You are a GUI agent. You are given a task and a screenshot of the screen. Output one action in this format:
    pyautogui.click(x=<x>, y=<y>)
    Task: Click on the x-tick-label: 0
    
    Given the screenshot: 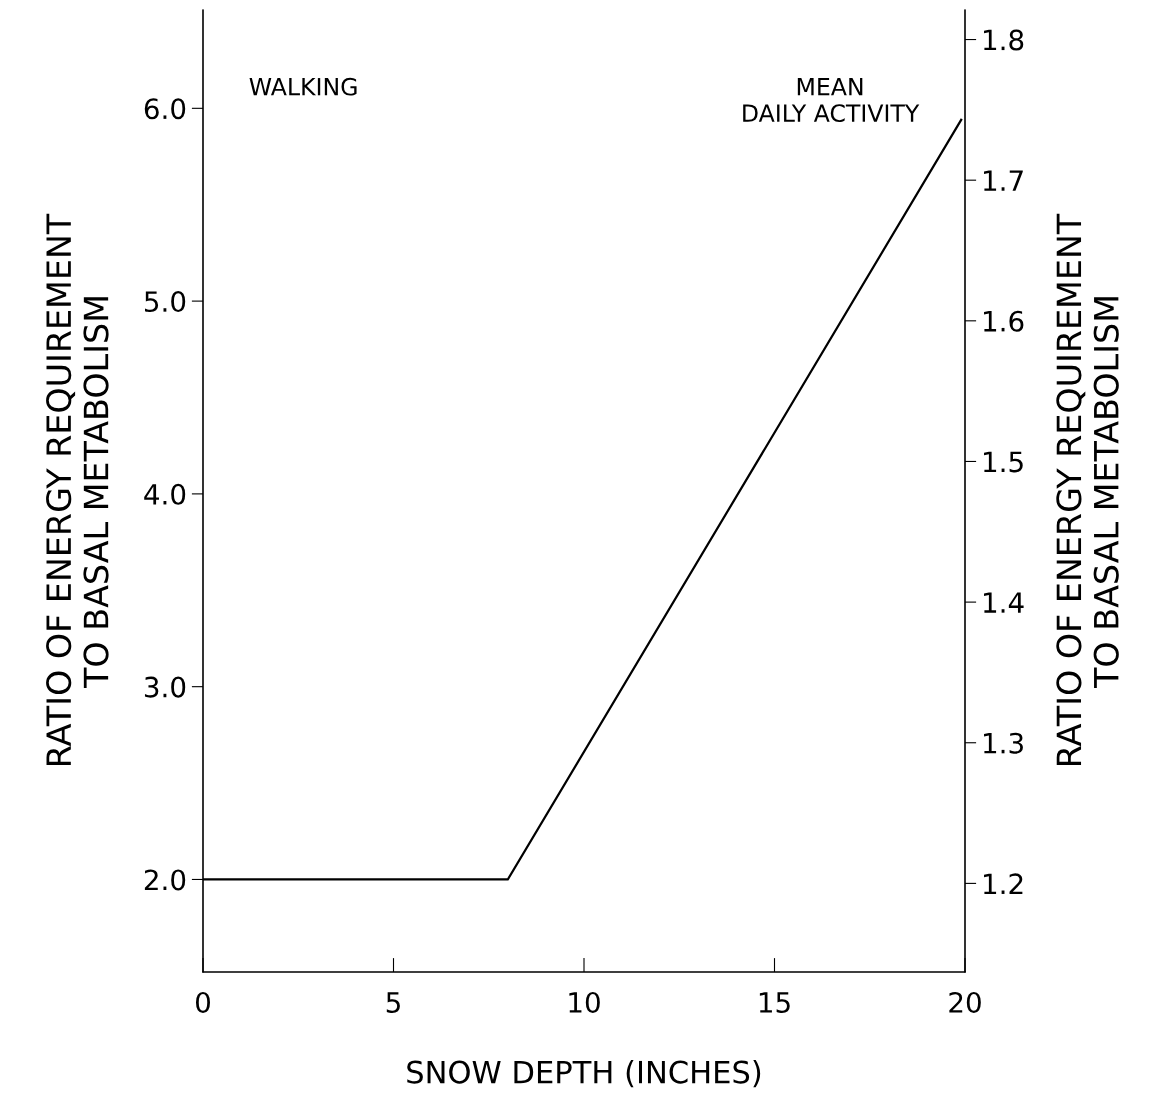 What is the action you would take?
    pyautogui.click(x=202, y=1002)
    